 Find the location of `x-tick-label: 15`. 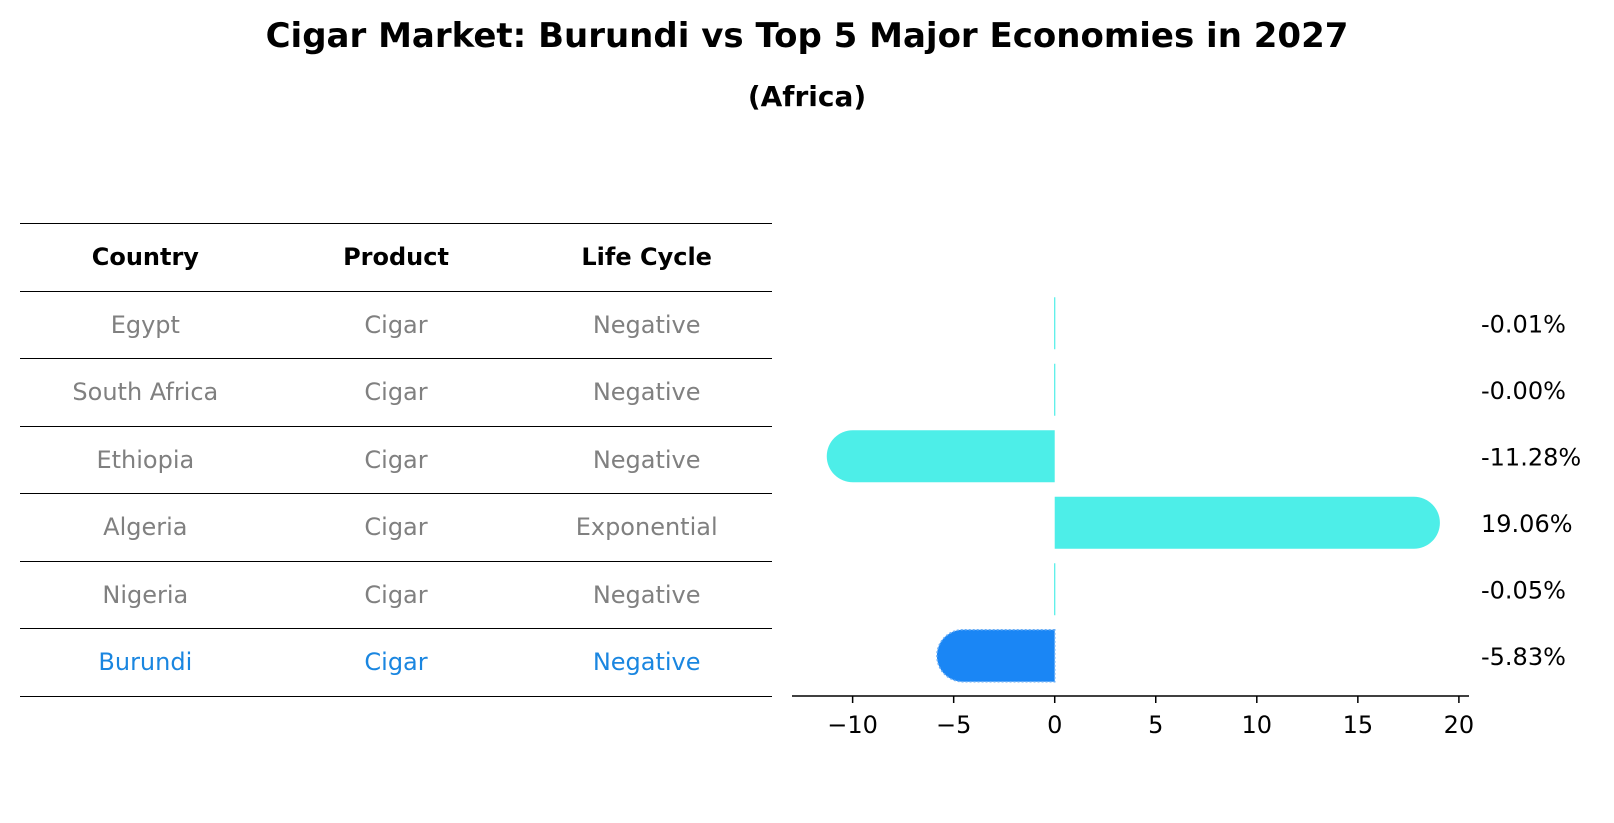

x-tick-label: 15 is located at coordinates (1358, 725).